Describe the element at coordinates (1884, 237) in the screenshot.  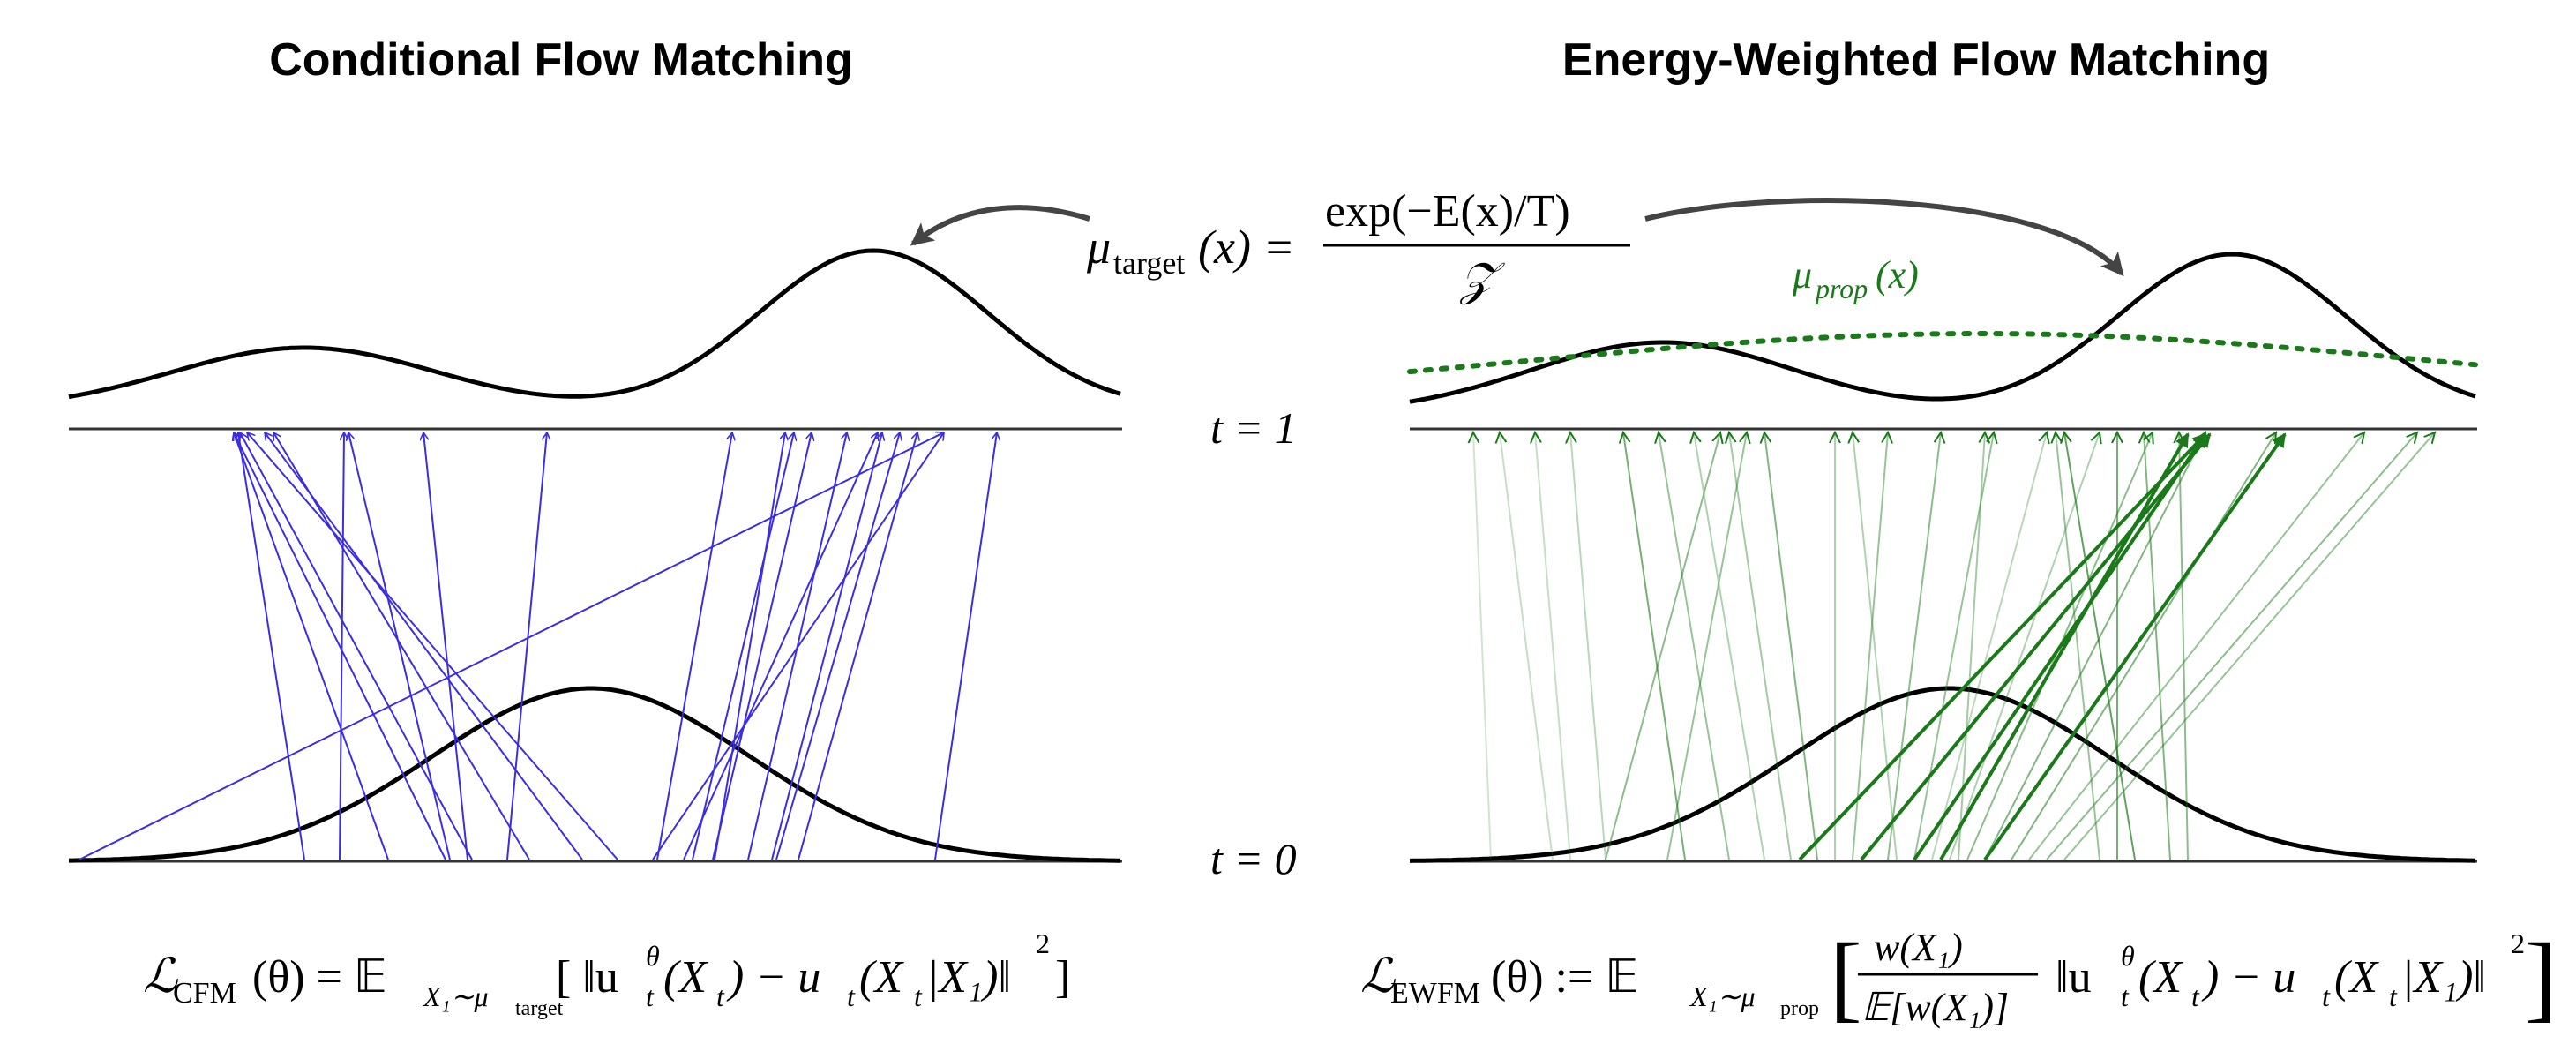
I see `connector-arrow-right` at that location.